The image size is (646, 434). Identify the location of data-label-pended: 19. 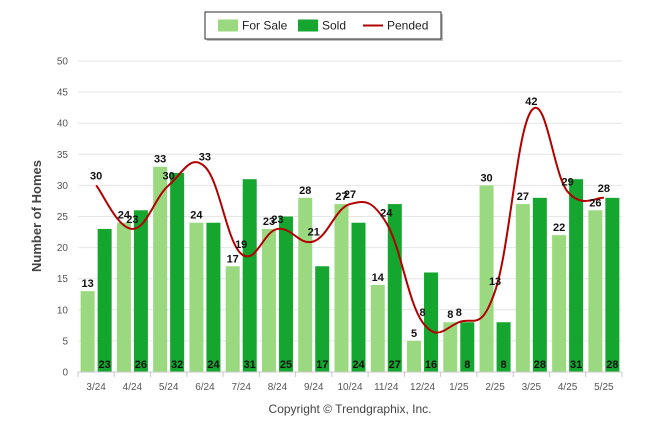
(241, 245).